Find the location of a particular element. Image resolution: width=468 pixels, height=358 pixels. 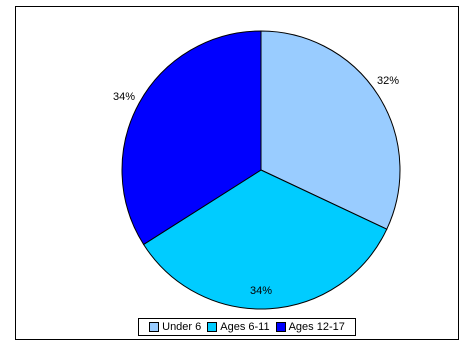

legend-item-ages-6-11: Ages 6-11 is located at coordinates (238, 327).